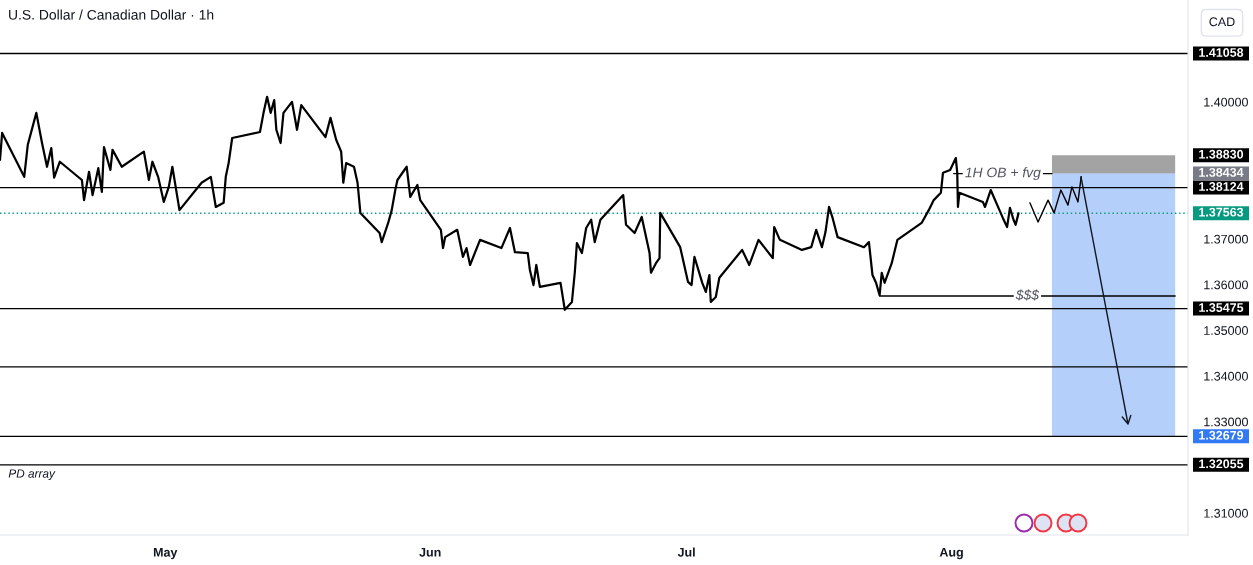 This screenshot has height=565, width=1253. I want to click on series-label: 1H OB + fvg, so click(1003, 174).